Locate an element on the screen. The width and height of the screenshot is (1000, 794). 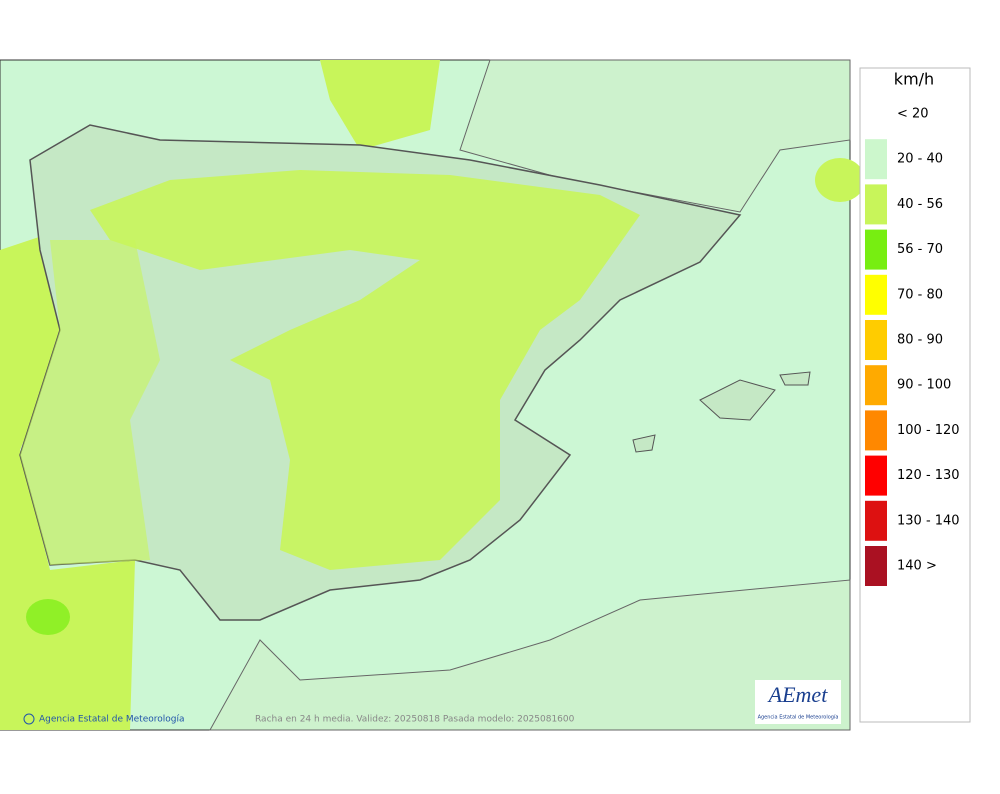
legend-label: 140 > is located at coordinates (917, 566).